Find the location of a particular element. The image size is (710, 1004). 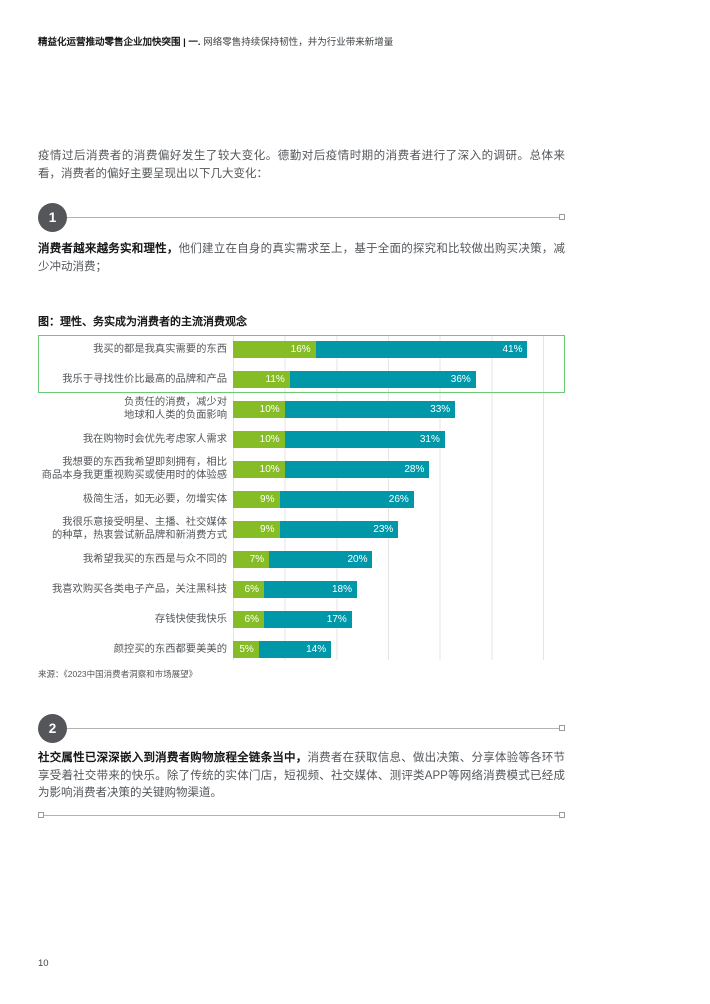

chart-row: 我乐于寻找性价比最高的品牌和产品 11% 36% is located at coordinates (301, 379).